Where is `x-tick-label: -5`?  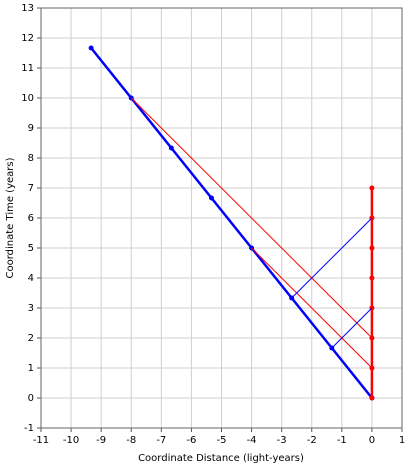 x-tick-label: -5 is located at coordinates (222, 440).